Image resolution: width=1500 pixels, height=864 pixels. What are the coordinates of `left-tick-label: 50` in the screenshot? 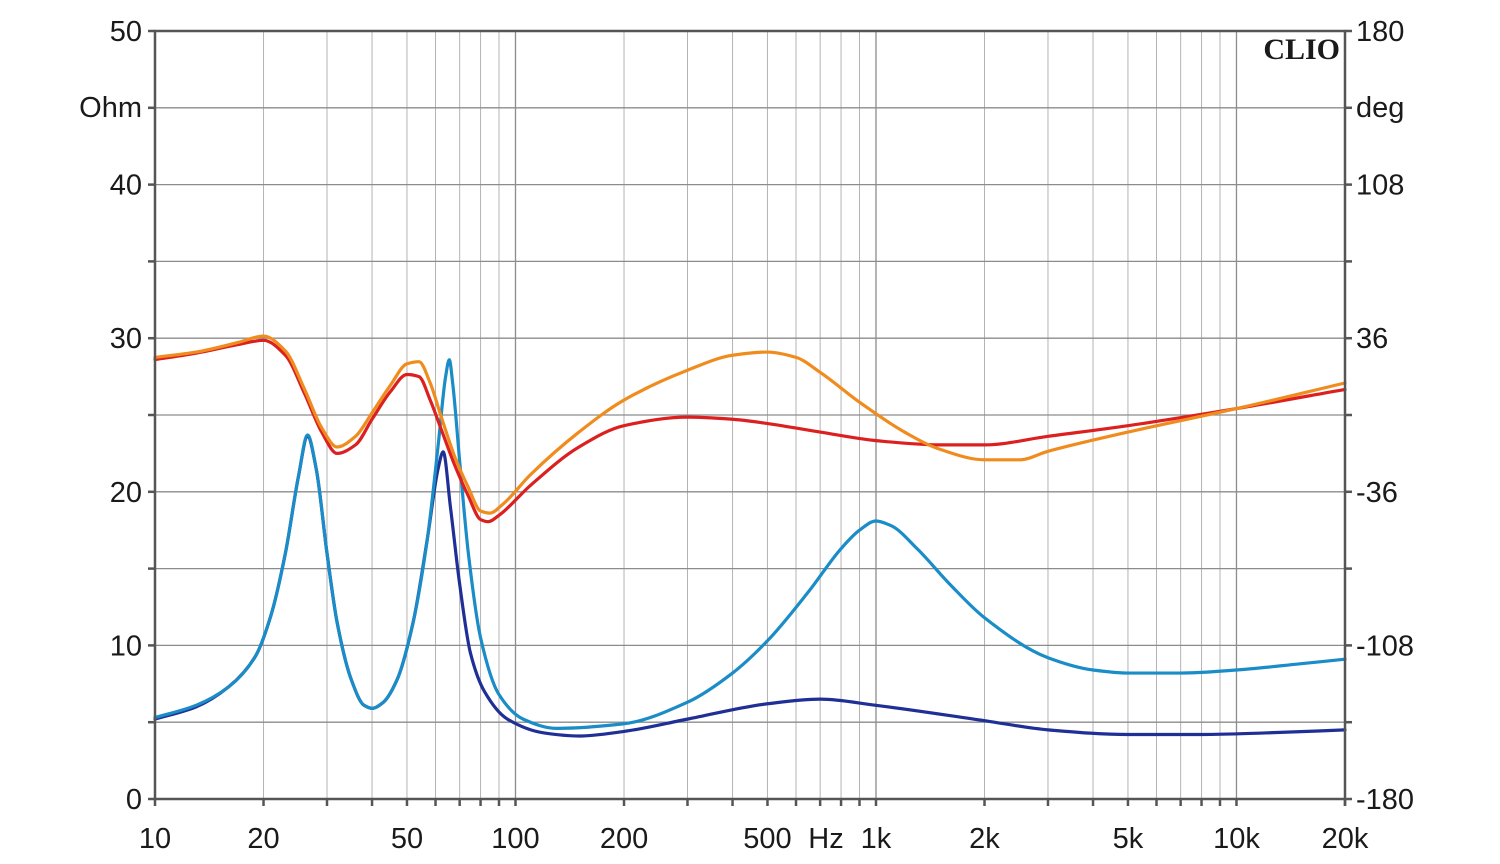 It's located at (126, 32).